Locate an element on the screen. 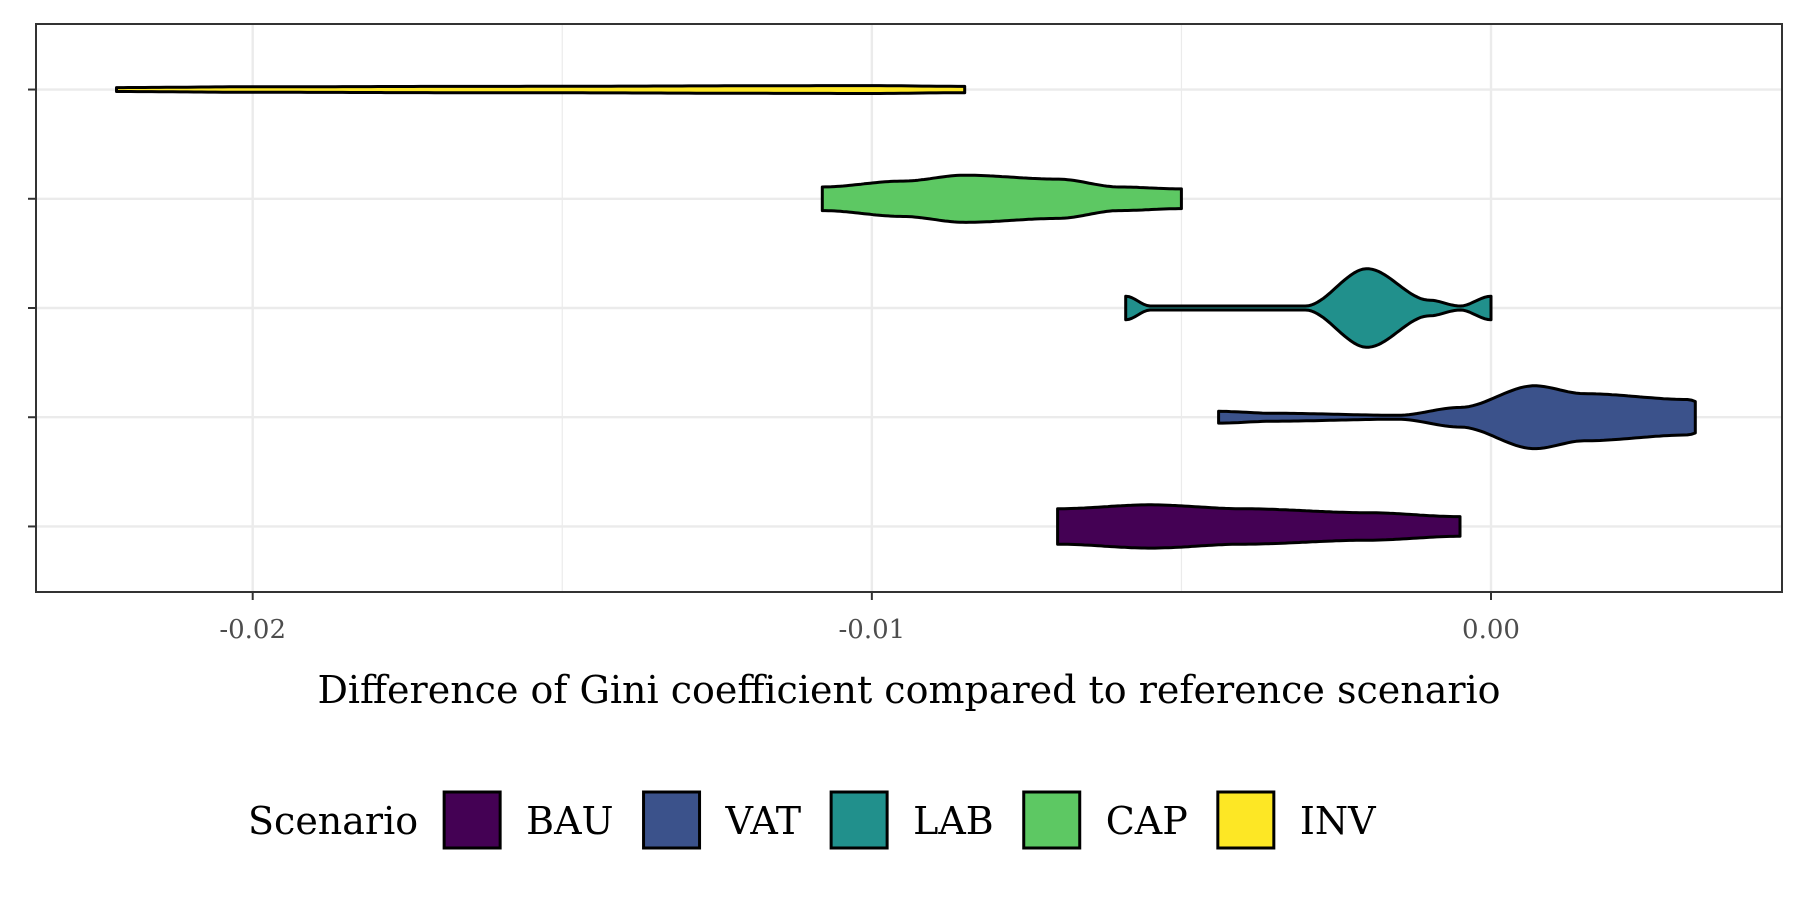 The image size is (1800, 900). legend-items: BAU VAT LAB CAP INV is located at coordinates (909, 820).